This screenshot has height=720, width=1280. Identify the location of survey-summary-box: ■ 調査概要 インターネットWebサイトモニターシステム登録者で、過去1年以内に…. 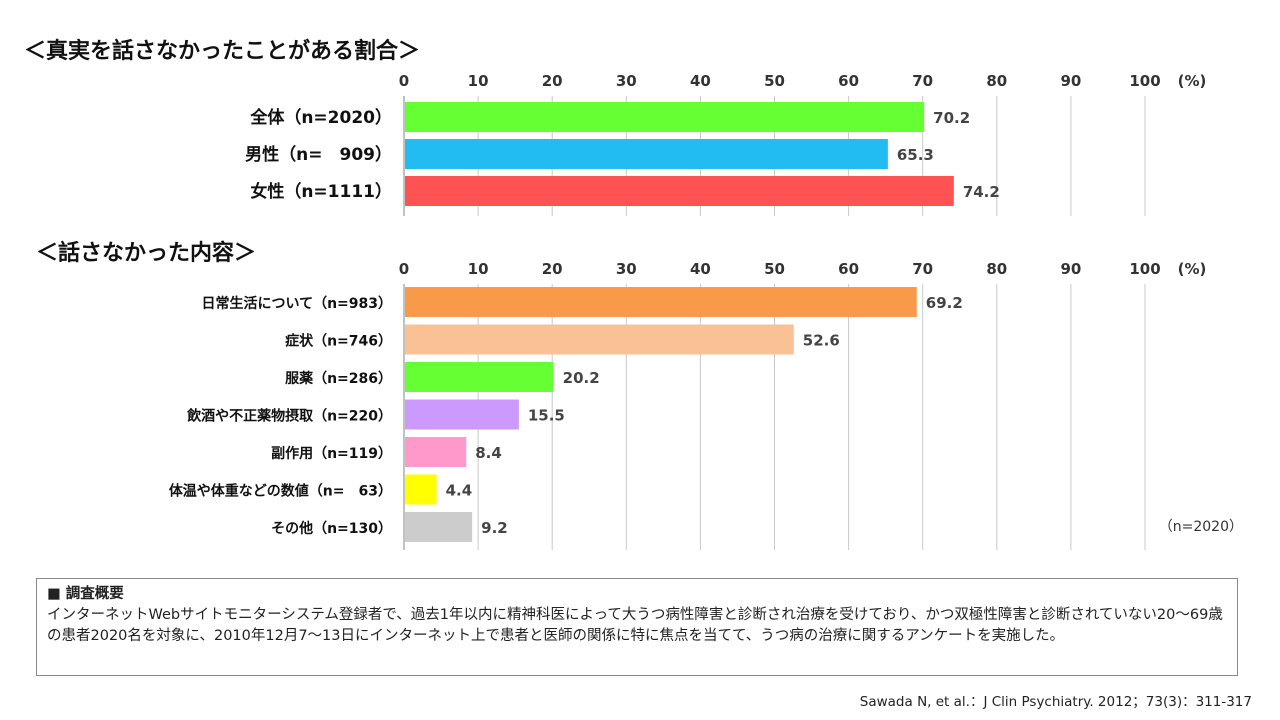
(637, 627).